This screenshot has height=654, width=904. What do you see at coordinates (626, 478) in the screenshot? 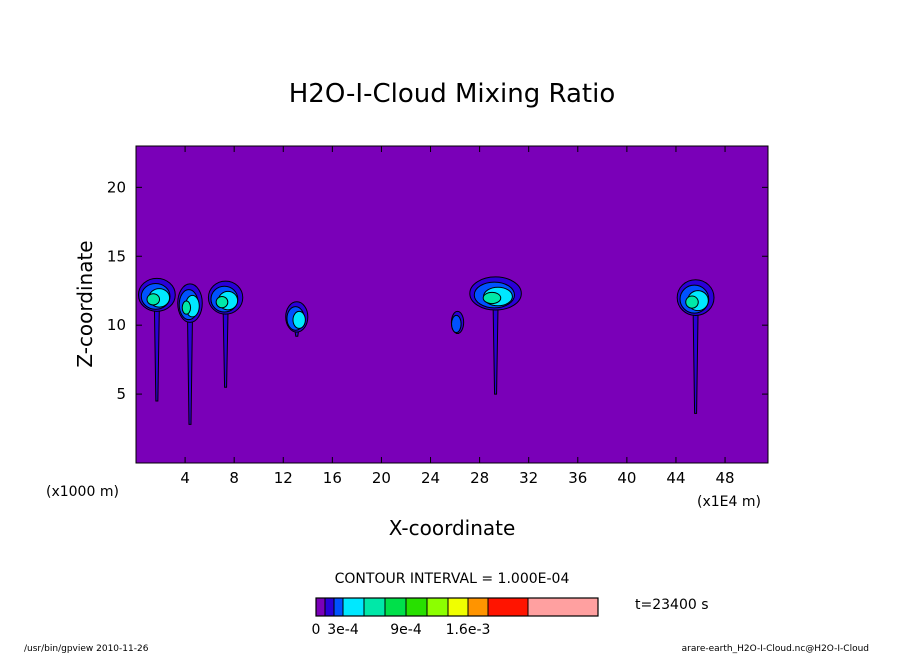
I see `x-tick-label: 40` at bounding box center [626, 478].